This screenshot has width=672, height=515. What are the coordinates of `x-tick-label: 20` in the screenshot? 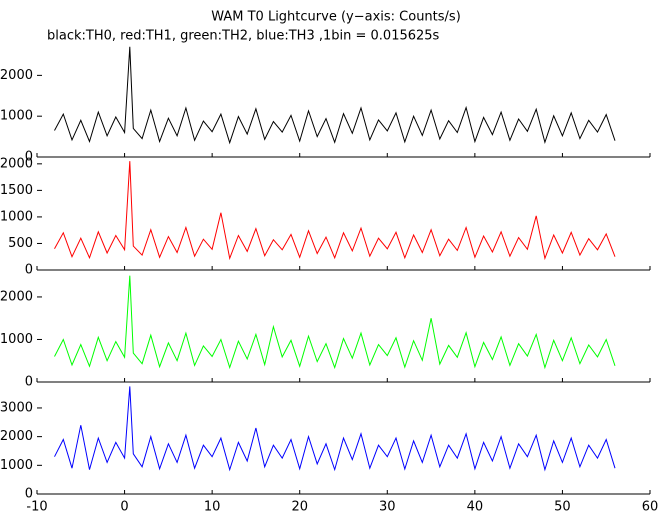 It's located at (299, 507).